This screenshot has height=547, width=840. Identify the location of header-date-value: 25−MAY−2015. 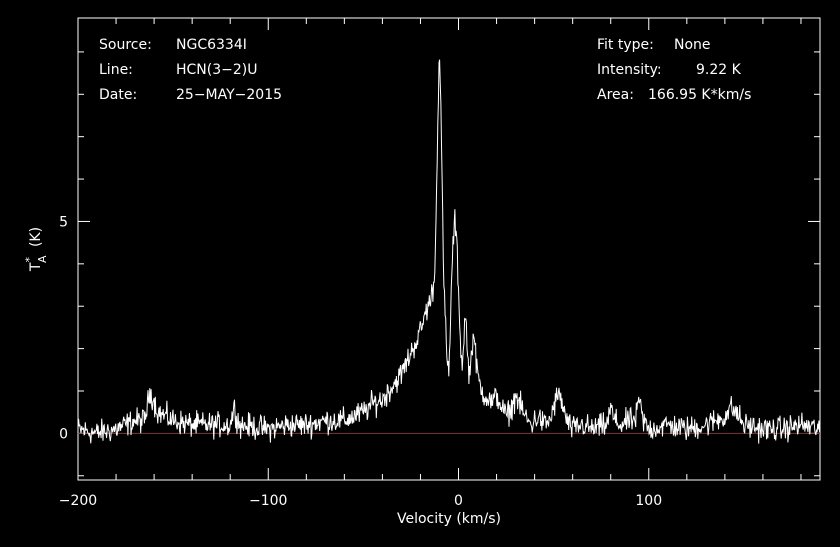
(229, 95).